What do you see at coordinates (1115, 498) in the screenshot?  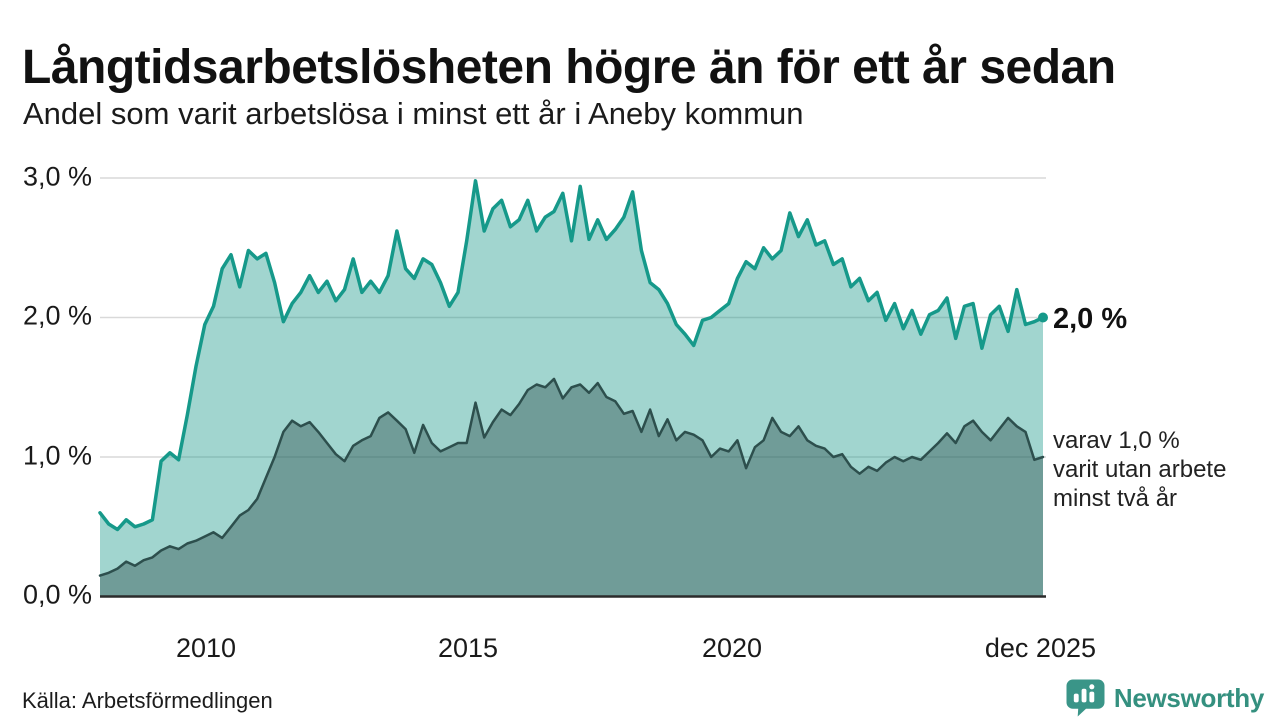 I see `secondary-value-line3: minst två år` at bounding box center [1115, 498].